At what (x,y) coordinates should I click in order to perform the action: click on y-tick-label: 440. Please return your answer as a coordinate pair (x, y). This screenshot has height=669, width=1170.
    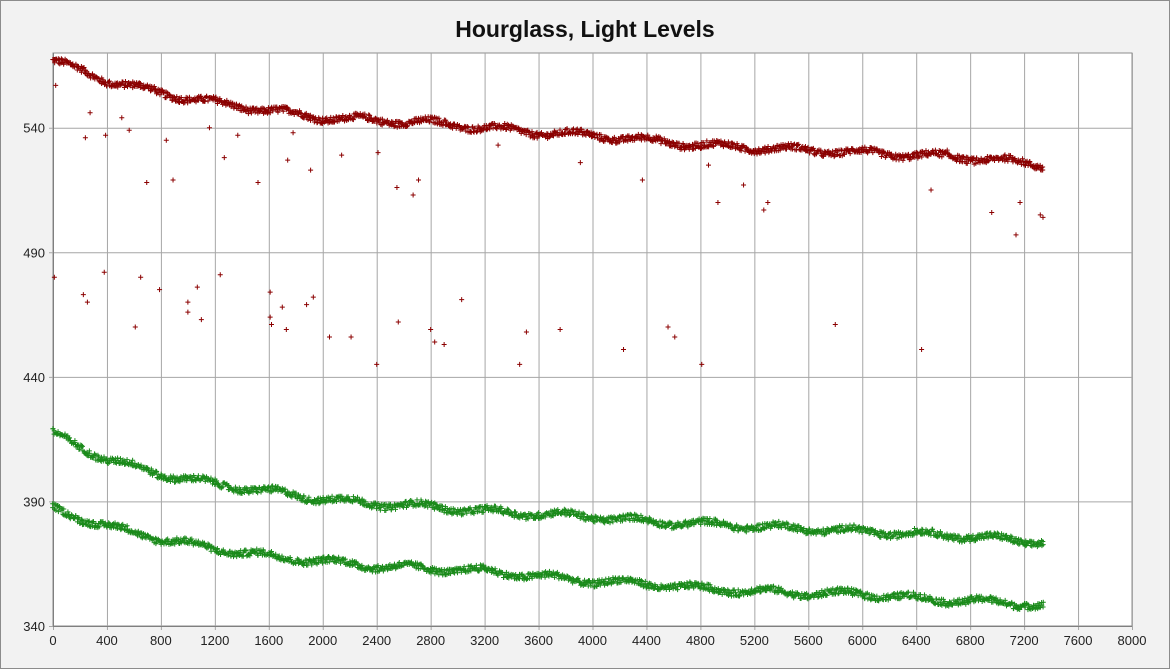
    Looking at the image, I should click on (34, 377).